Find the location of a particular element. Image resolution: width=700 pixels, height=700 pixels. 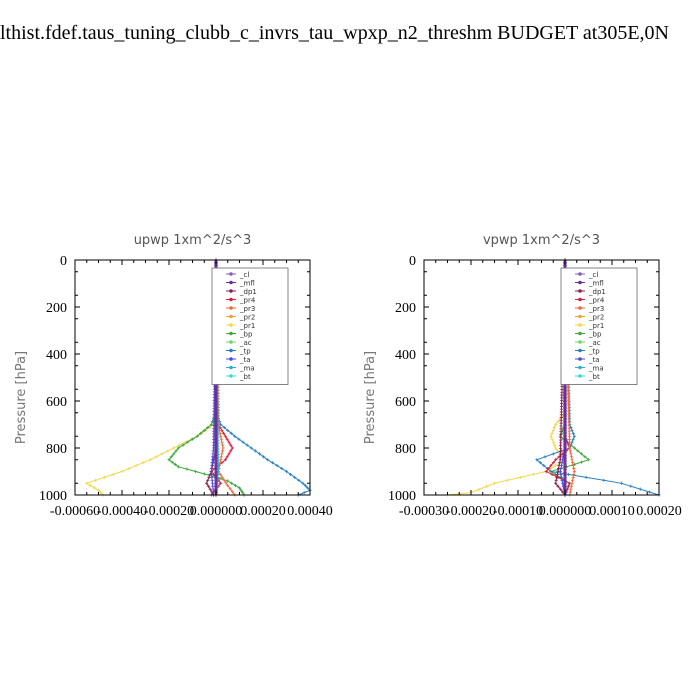

x-tick-label: -0.00040 is located at coordinates (122, 511).